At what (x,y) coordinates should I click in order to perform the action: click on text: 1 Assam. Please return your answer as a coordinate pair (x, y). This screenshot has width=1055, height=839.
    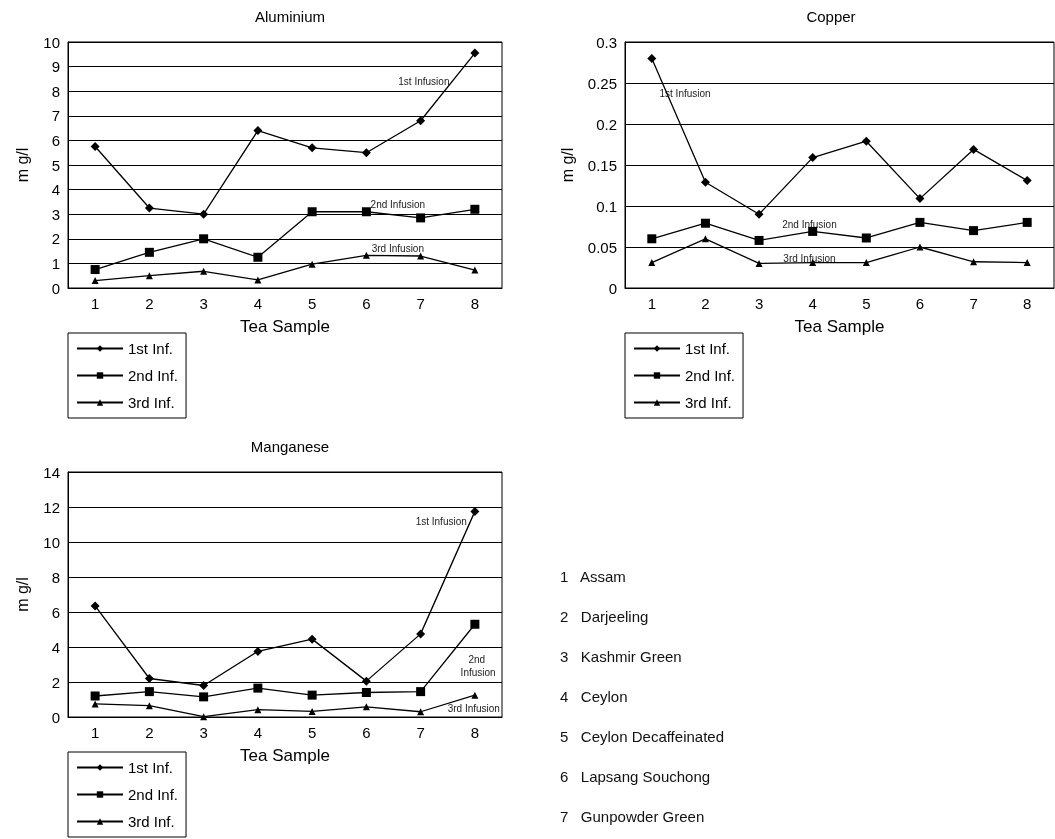
    Looking at the image, I should click on (593, 577).